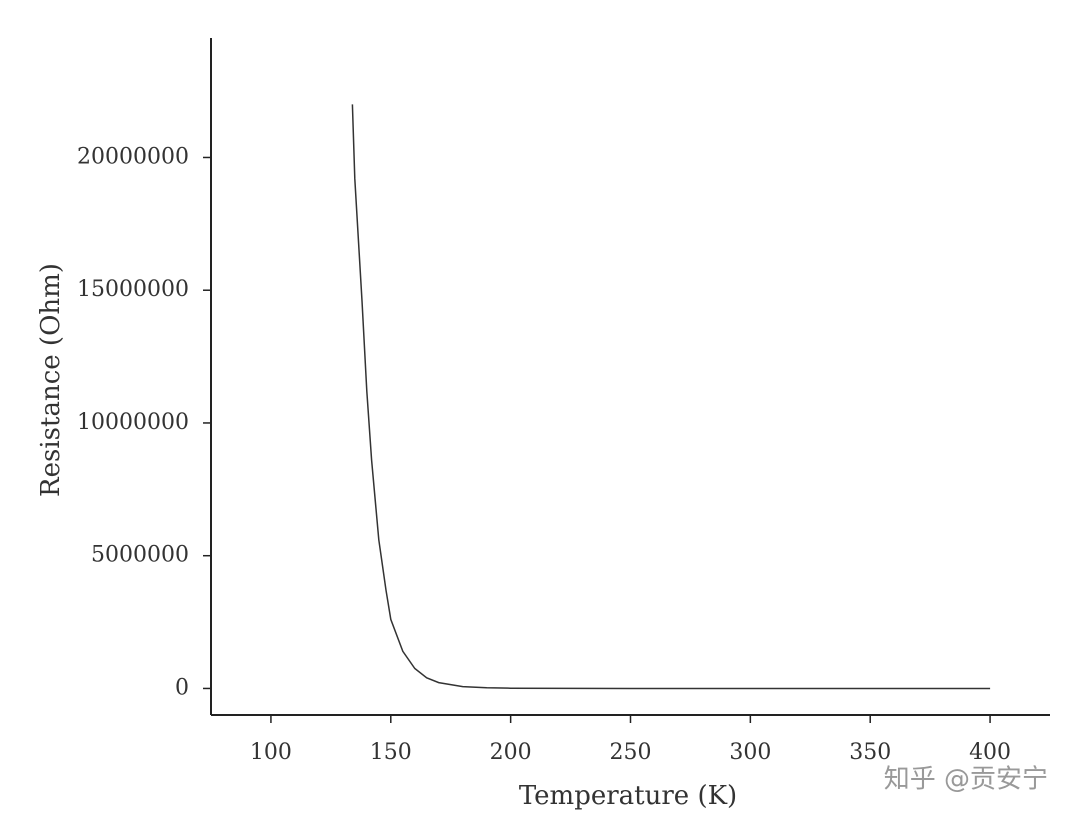  I want to click on x-tick-label: 150, so click(391, 752).